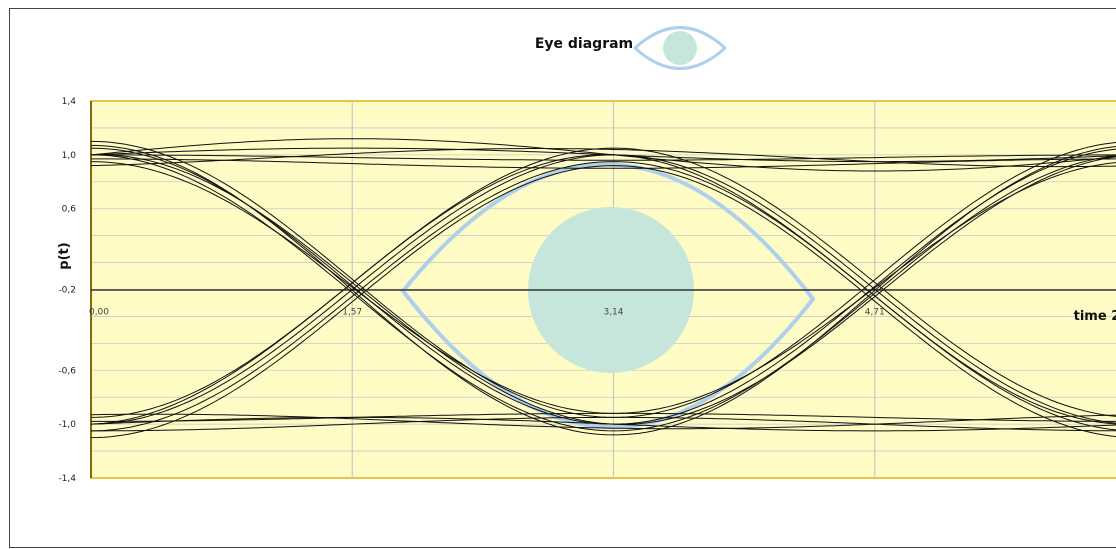 The height and width of the screenshot is (549, 1116). Describe the element at coordinates (99, 313) in the screenshot. I see `x-tick-label: 0,00` at that location.